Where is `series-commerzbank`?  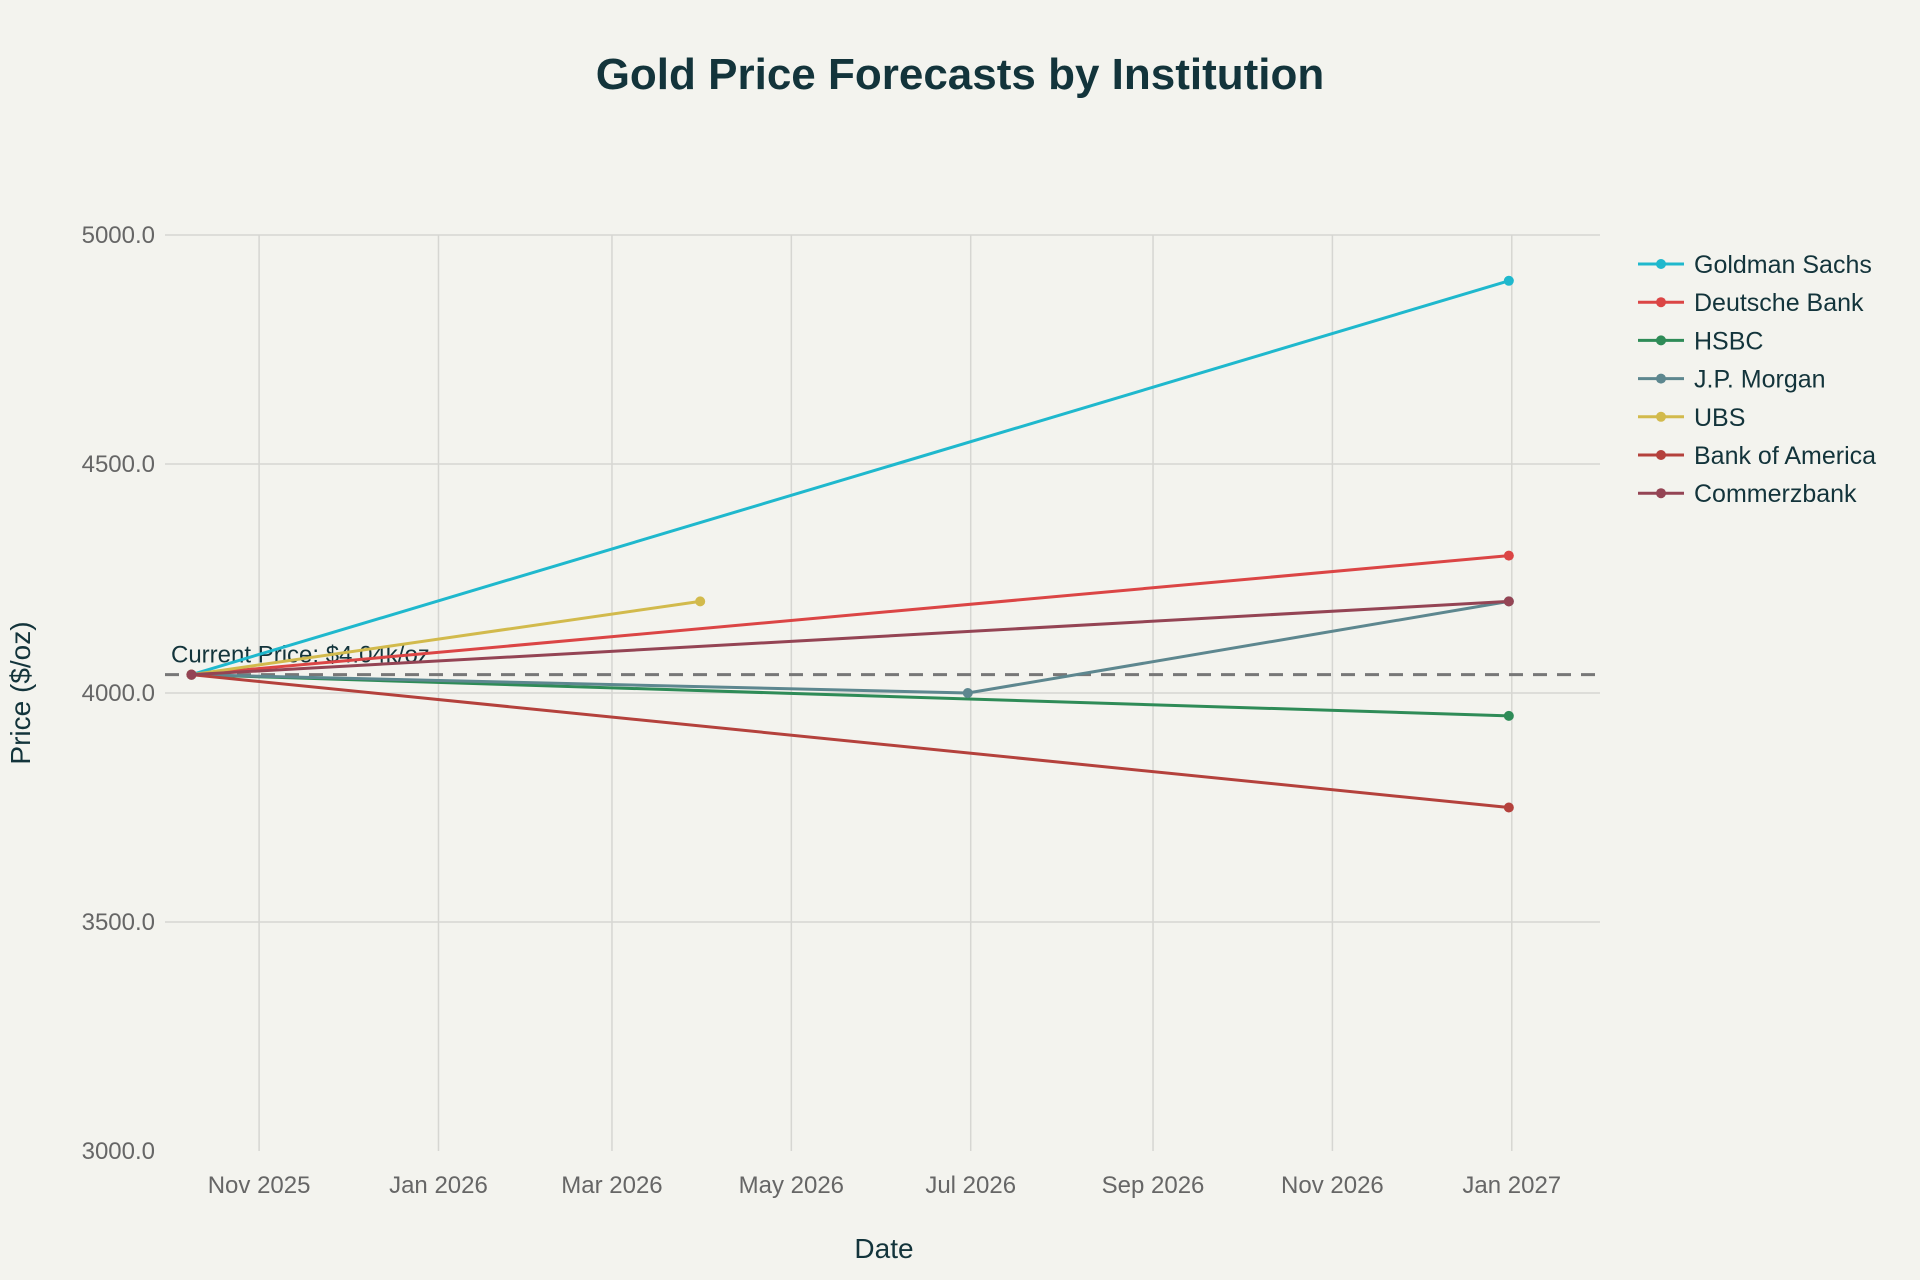 series-commerzbank is located at coordinates (850, 638).